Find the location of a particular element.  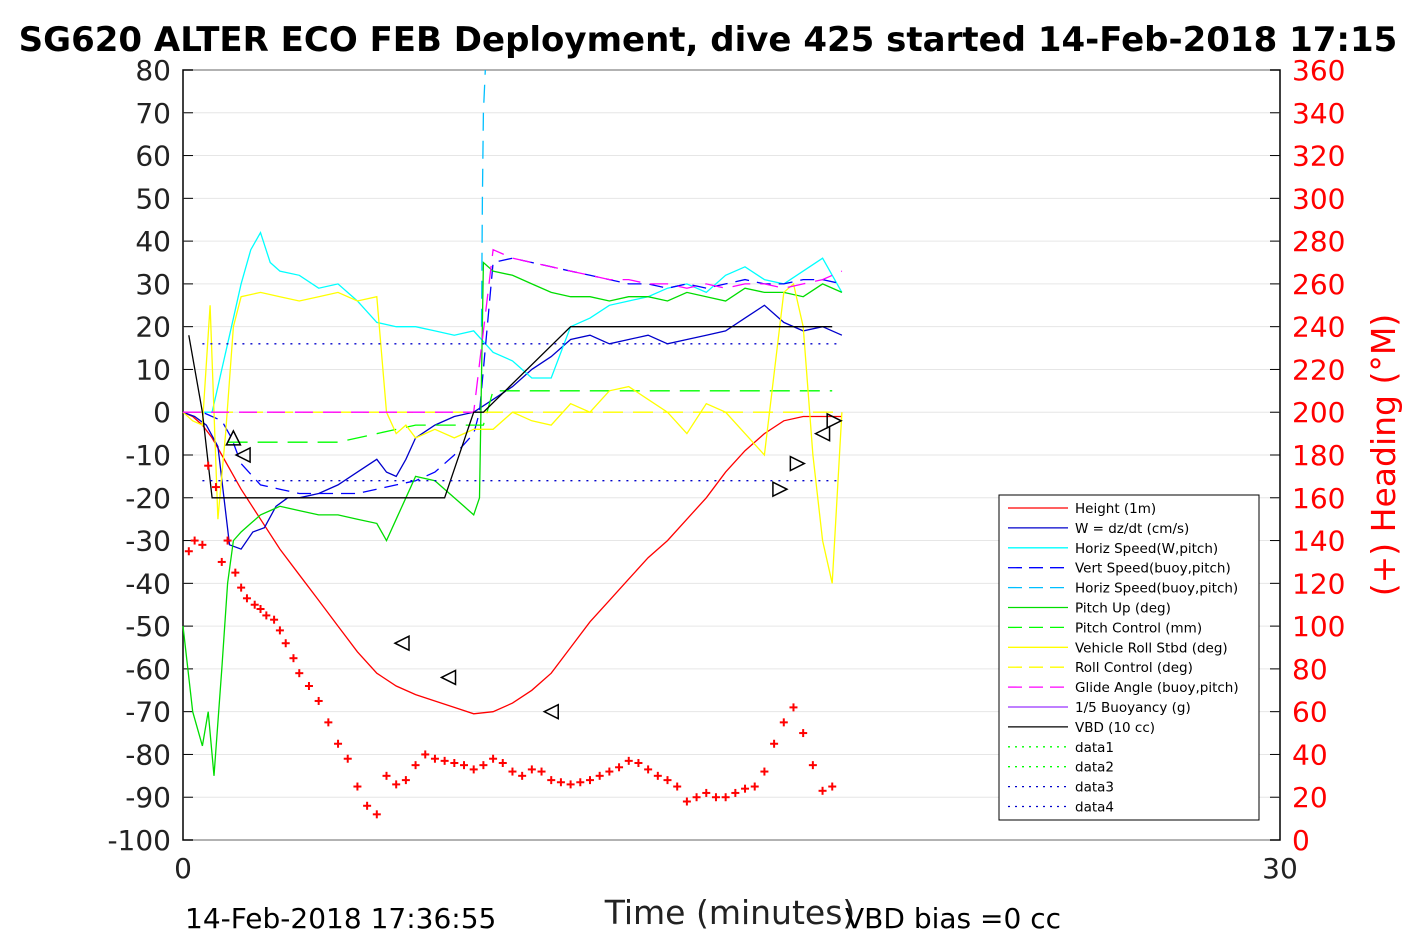

left-tick-label: -90 is located at coordinates (148, 797).